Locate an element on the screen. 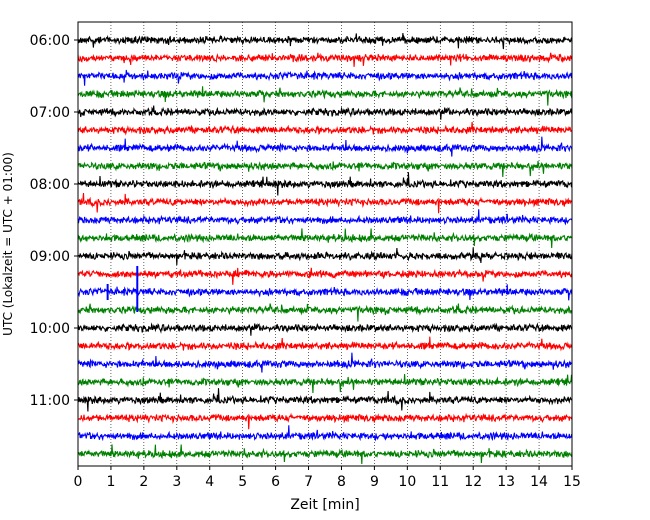 The width and height of the screenshot is (650, 520). x-axis-ticks: 0 1 2 3 4 5 6 7 8 9 10 11 12 13 14 15 is located at coordinates (327, 478).